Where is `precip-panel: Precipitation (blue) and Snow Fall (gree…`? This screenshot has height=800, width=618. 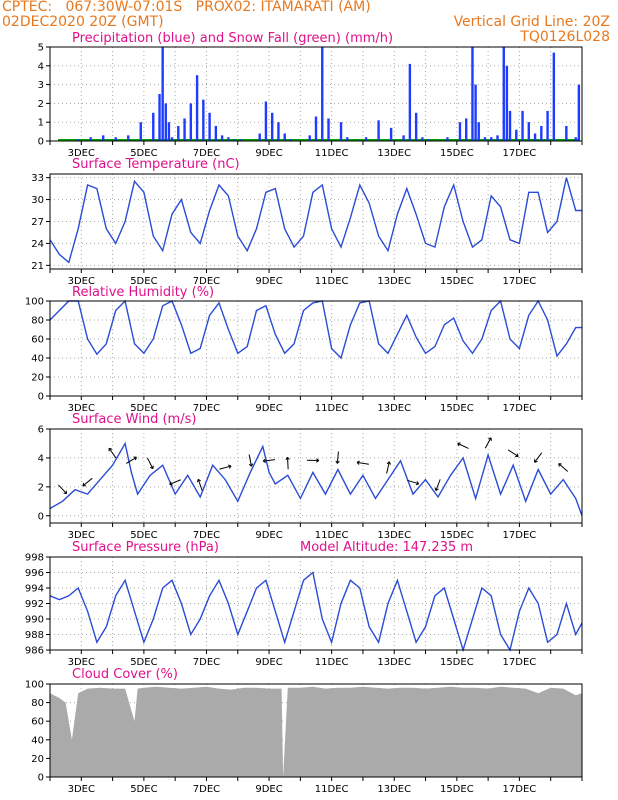
precip-panel: Precipitation (blue) and Snow Fall (gree… is located at coordinates (310, 95).